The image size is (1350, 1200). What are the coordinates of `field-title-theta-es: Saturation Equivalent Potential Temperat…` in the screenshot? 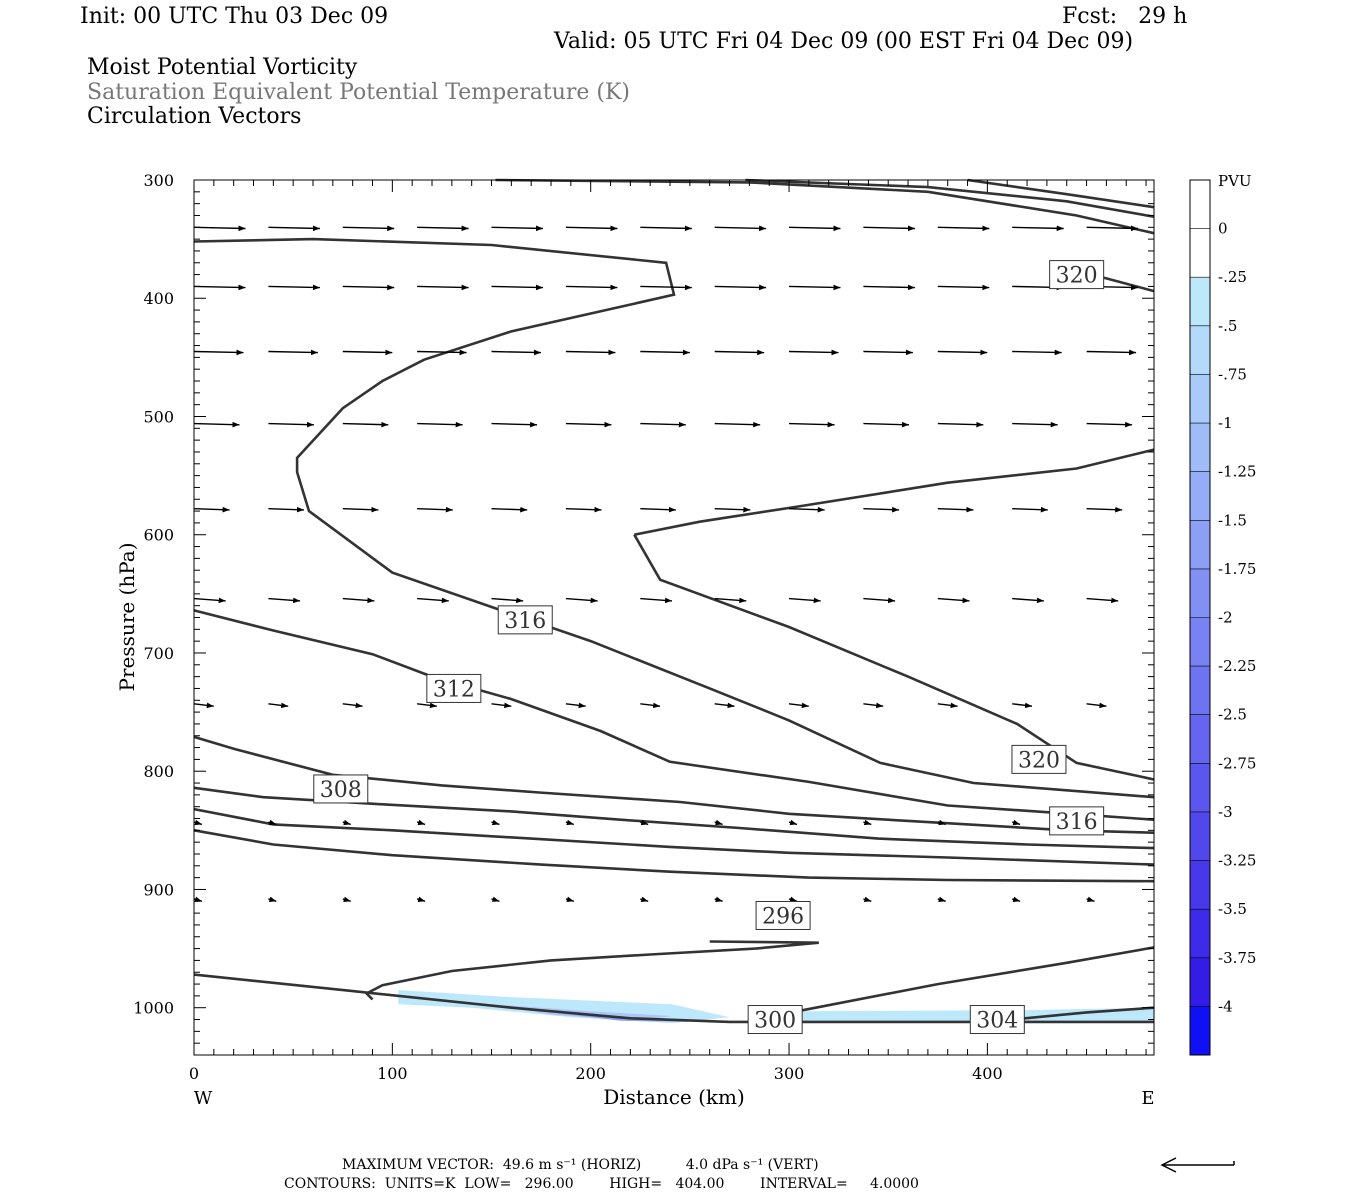 It's located at (358, 92).